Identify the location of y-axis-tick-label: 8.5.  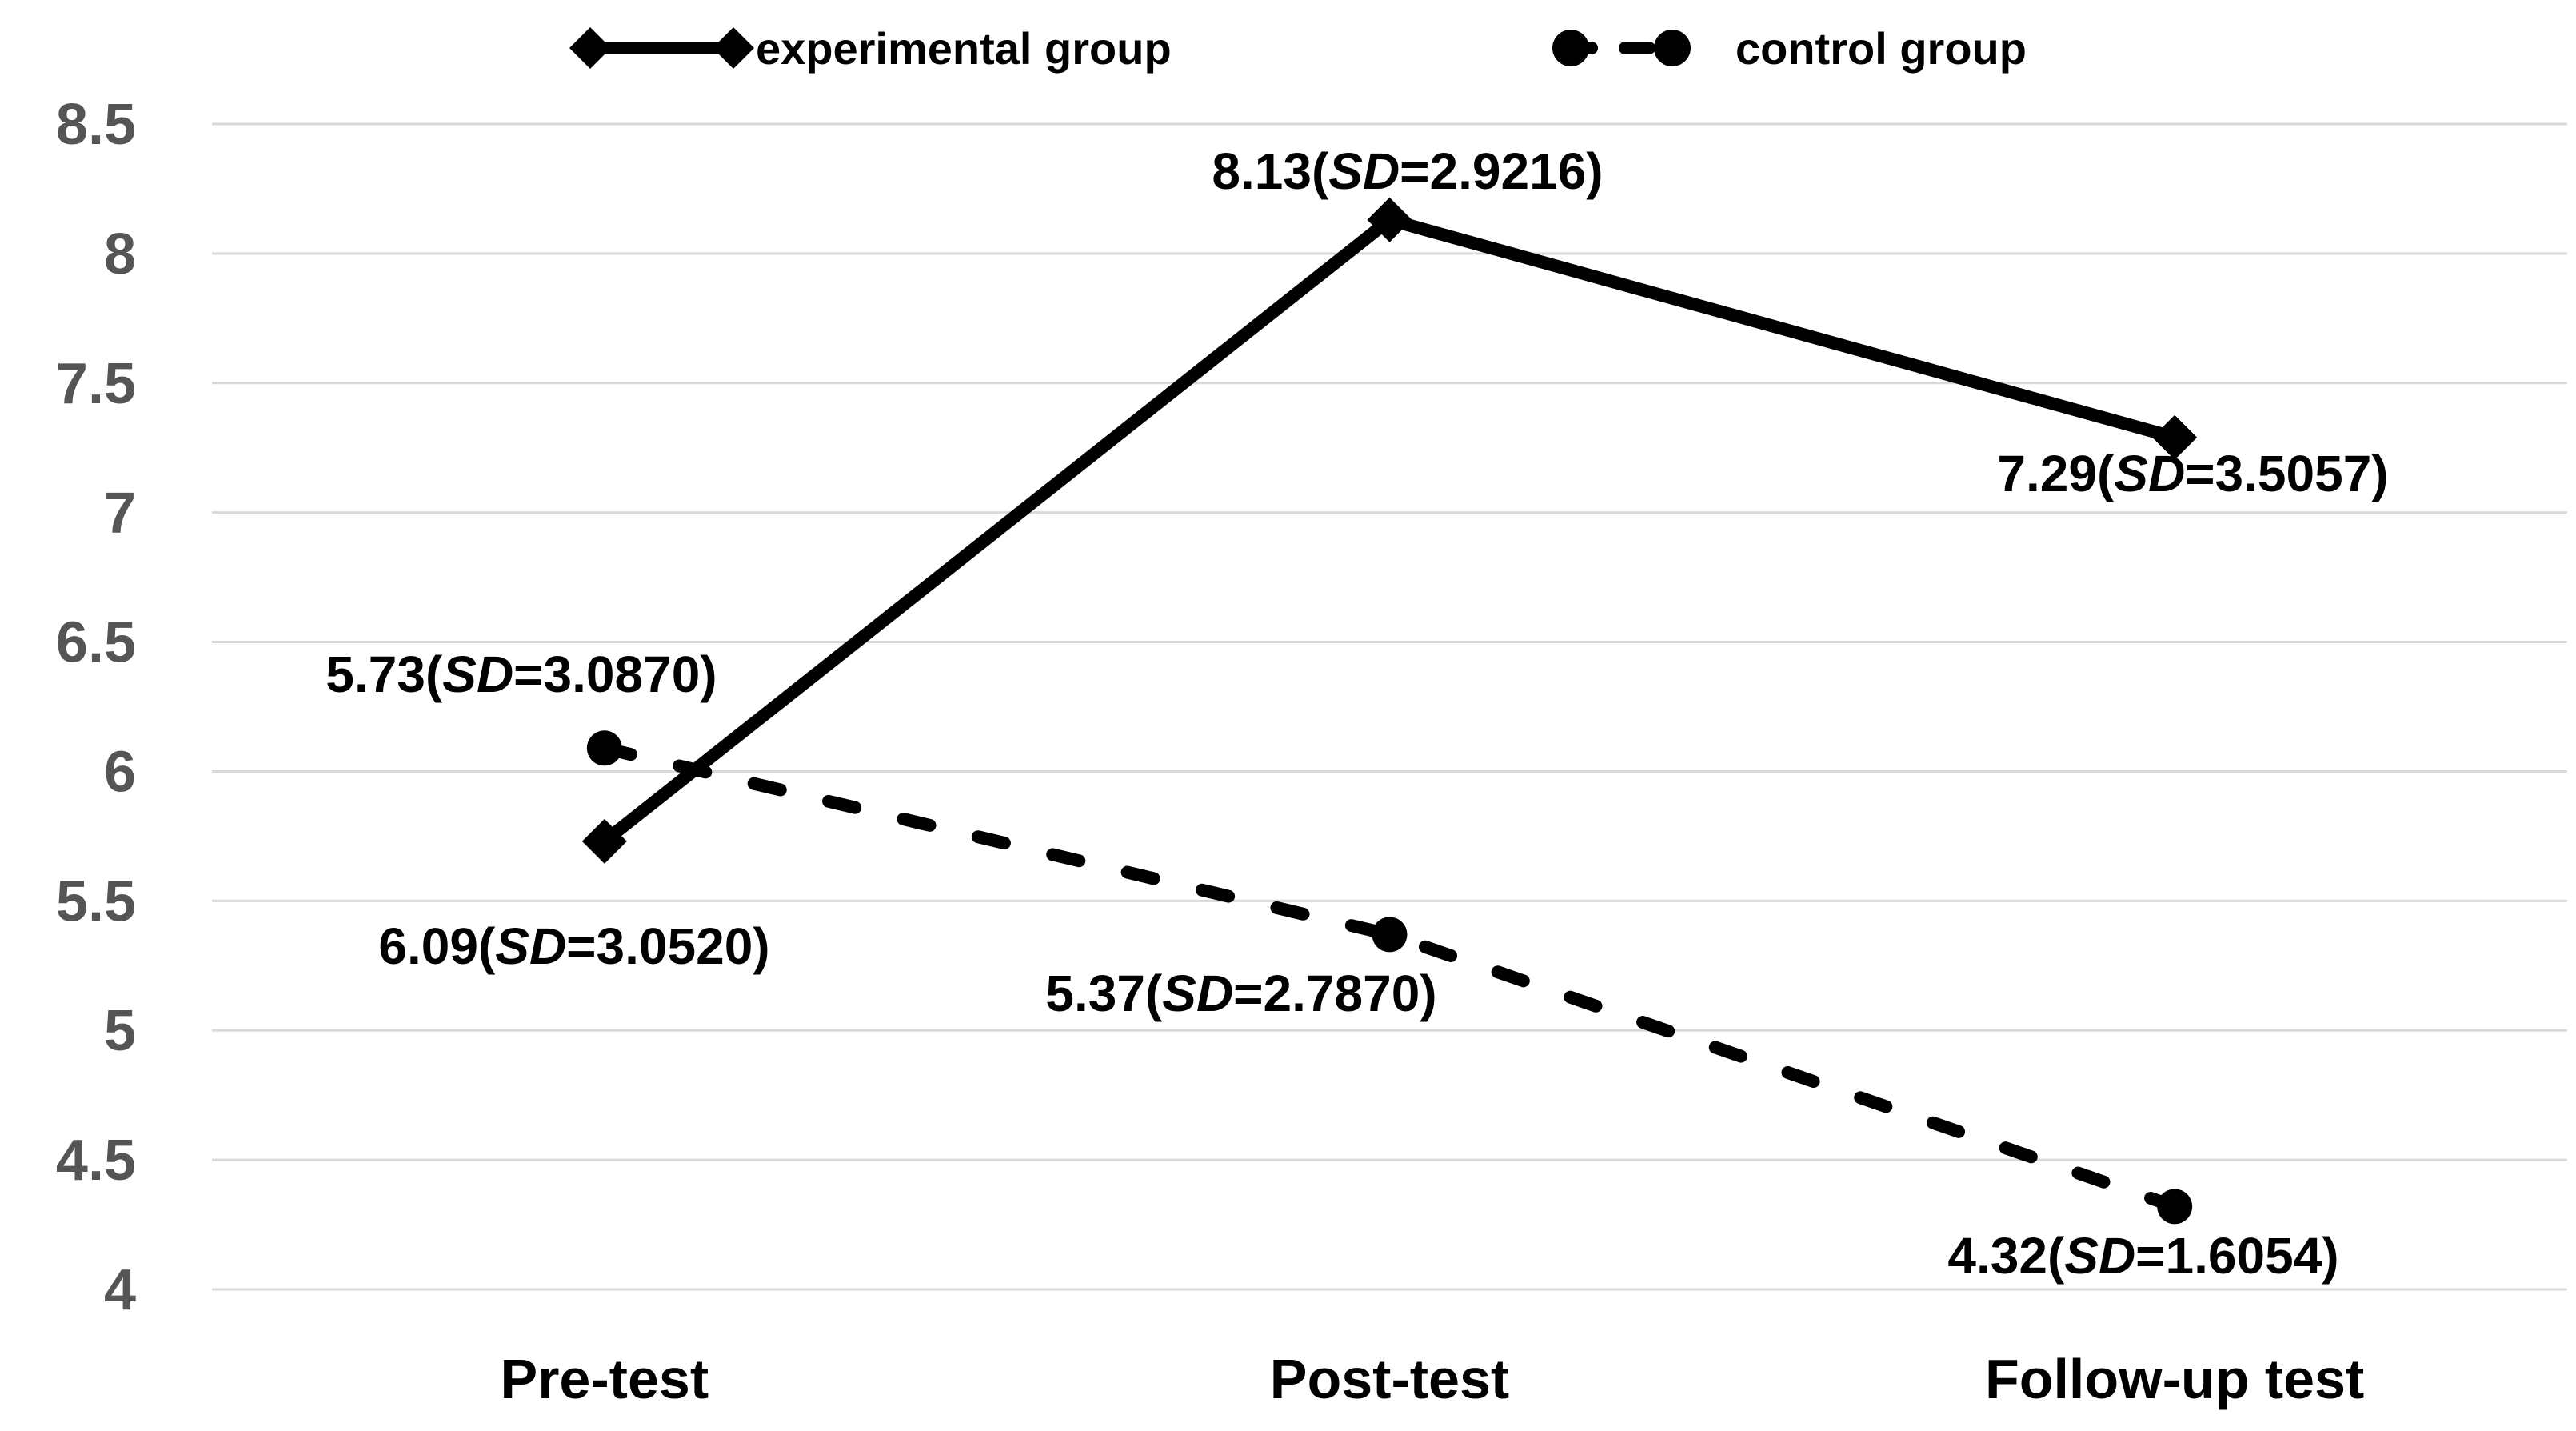
(96, 125).